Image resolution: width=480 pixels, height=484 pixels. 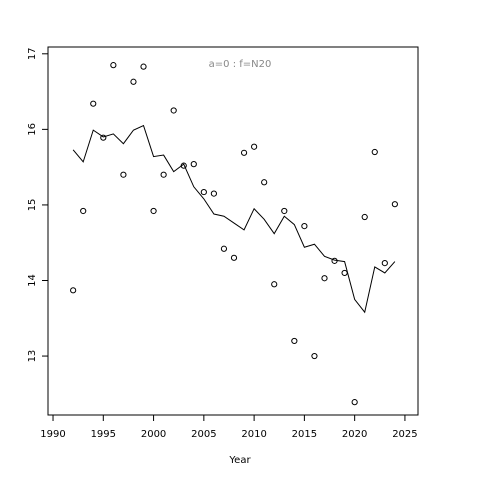 What do you see at coordinates (32, 53) in the screenshot?
I see `y-tick-label: 17` at bounding box center [32, 53].